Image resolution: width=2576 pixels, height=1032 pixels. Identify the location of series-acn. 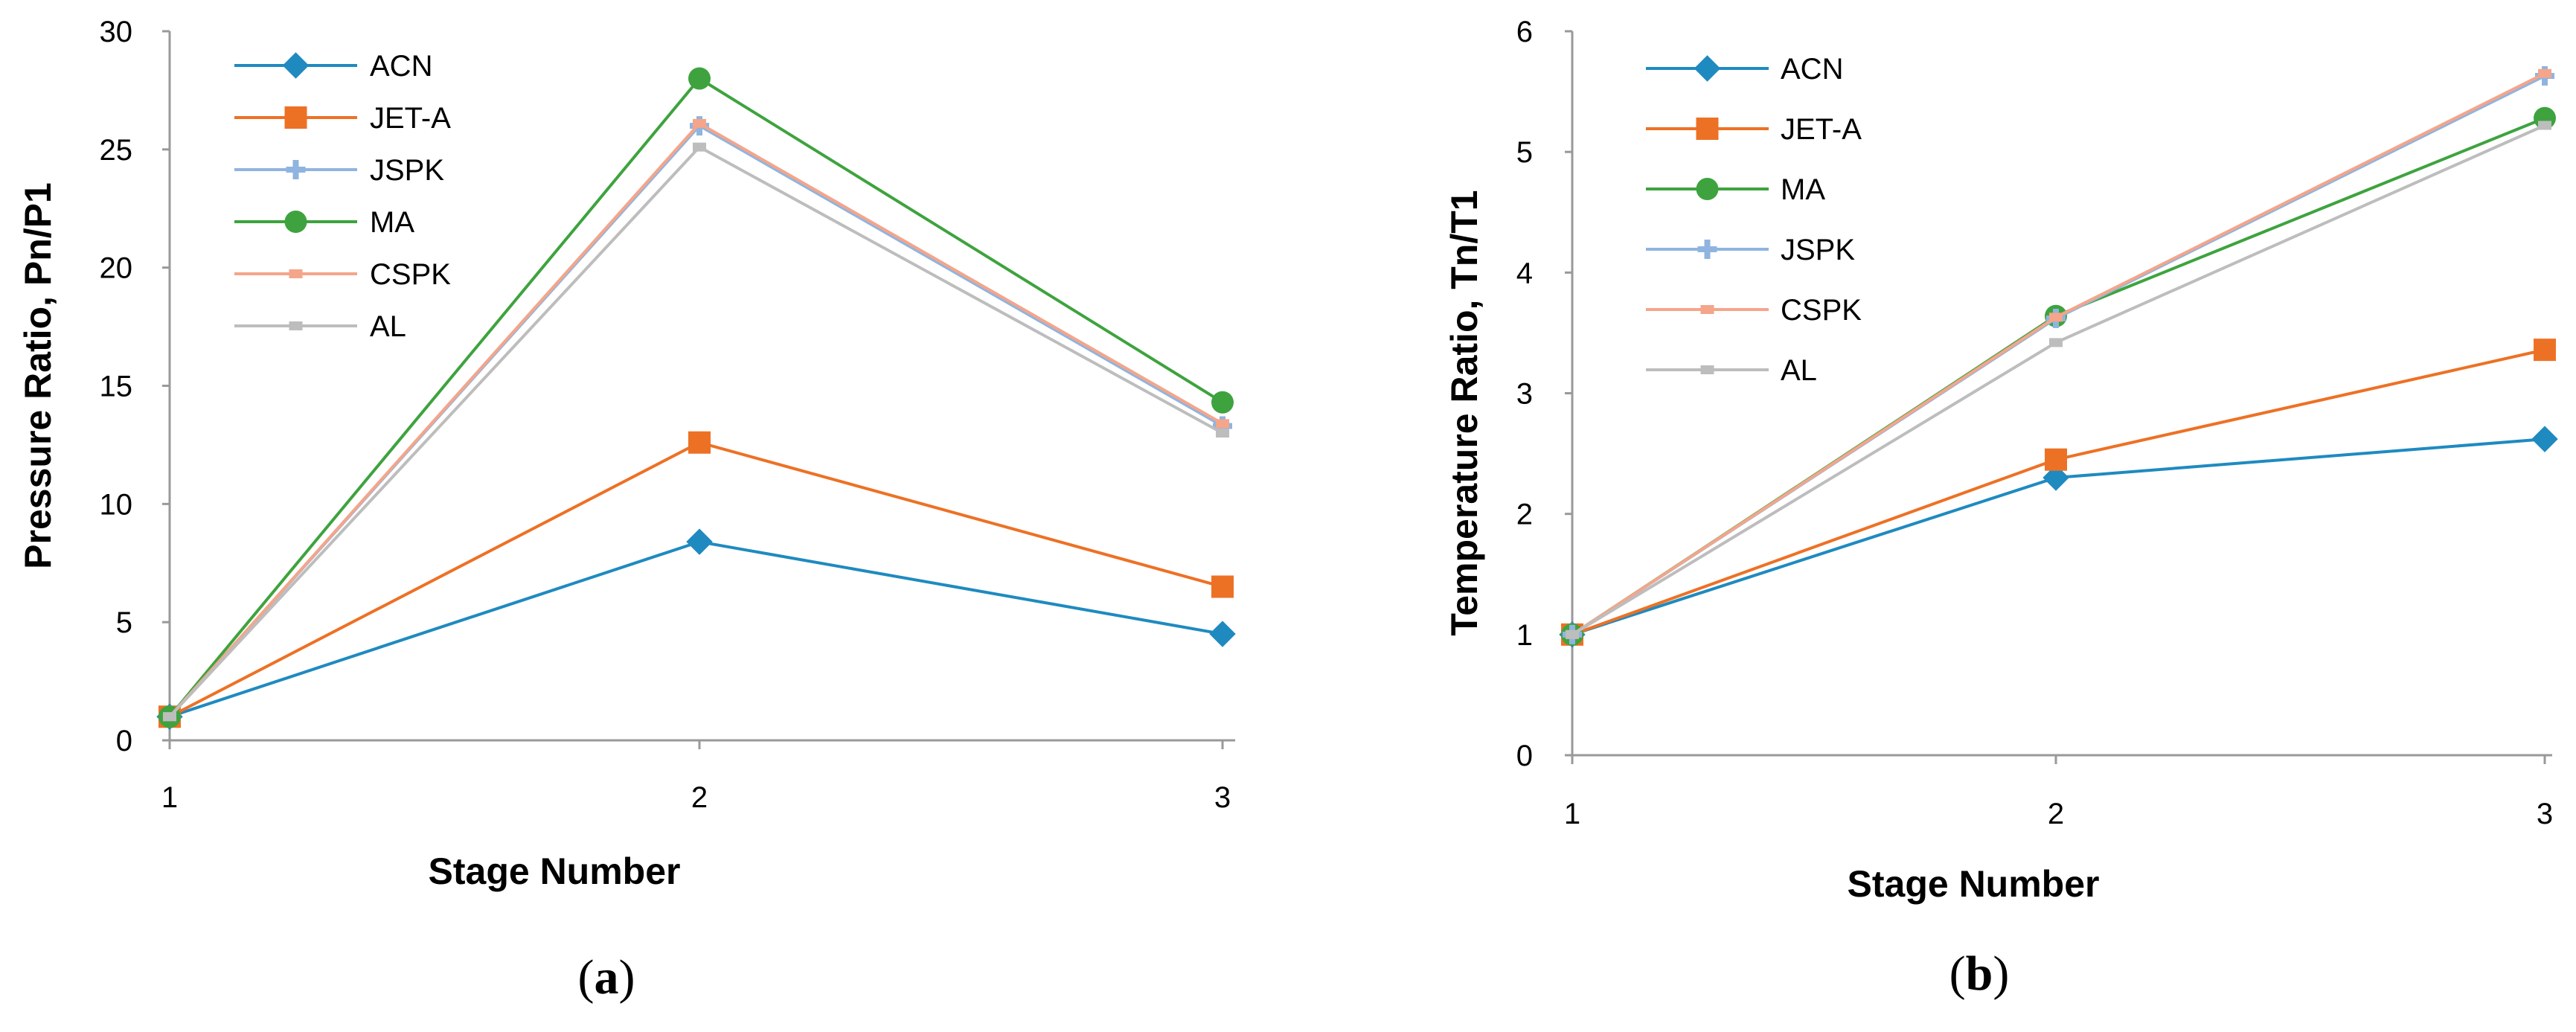
(696, 629).